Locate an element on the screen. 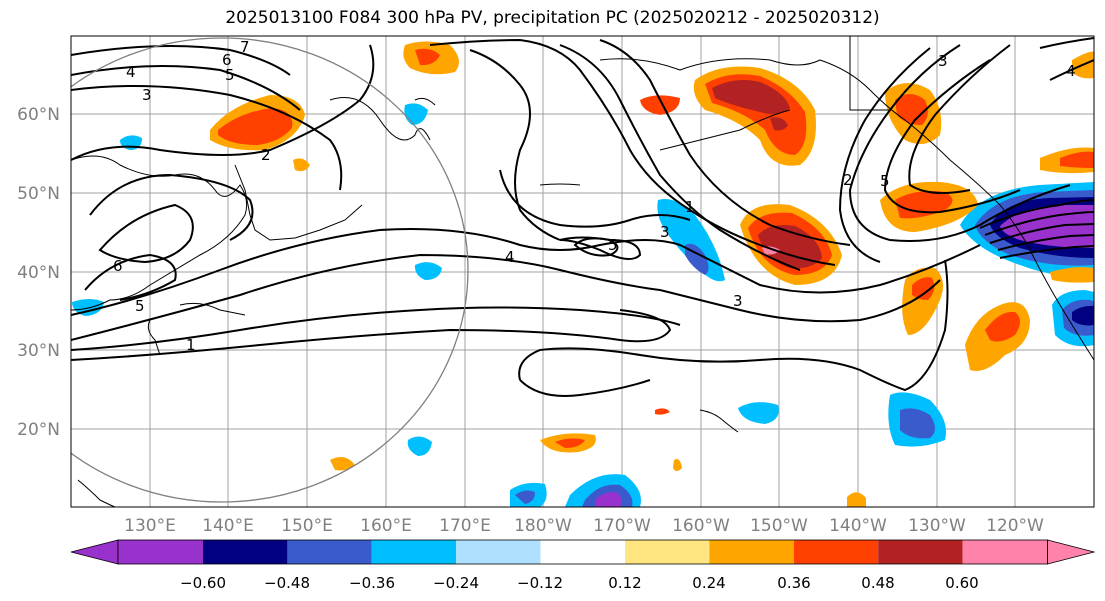 This screenshot has height=601, width=1105. lon-label: 140°W is located at coordinates (858, 526).